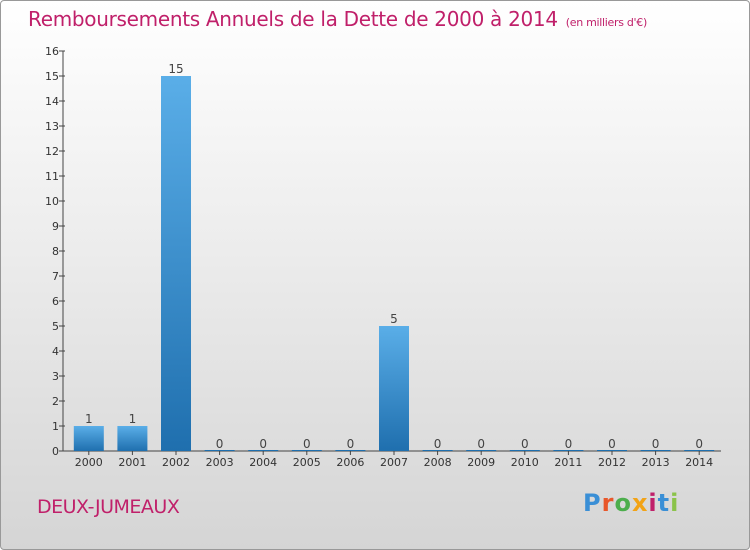  Describe the element at coordinates (52, 176) in the screenshot. I see `y-tick-label: 11` at that location.